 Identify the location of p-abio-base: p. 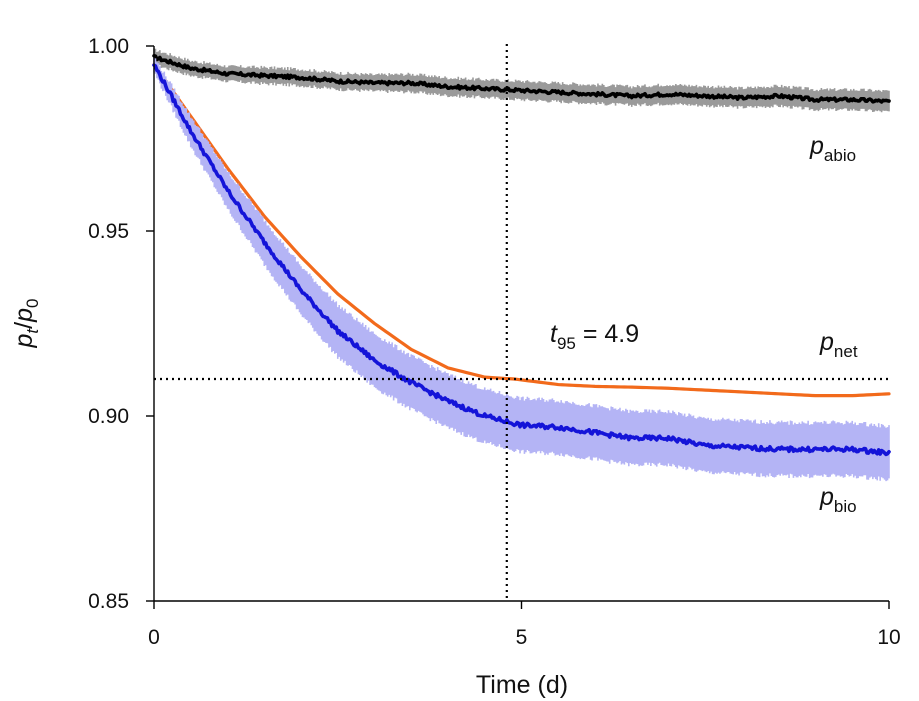
(816, 146).